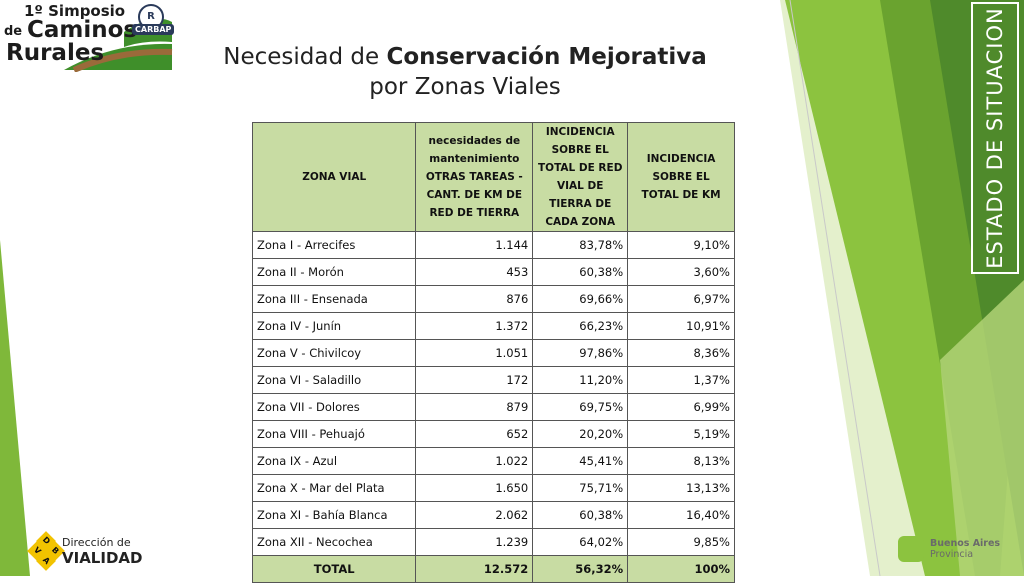 The width and height of the screenshot is (1024, 583). Describe the element at coordinates (334, 542) in the screenshot. I see `zone-name-cell: Zona XII - Necochea` at that location.